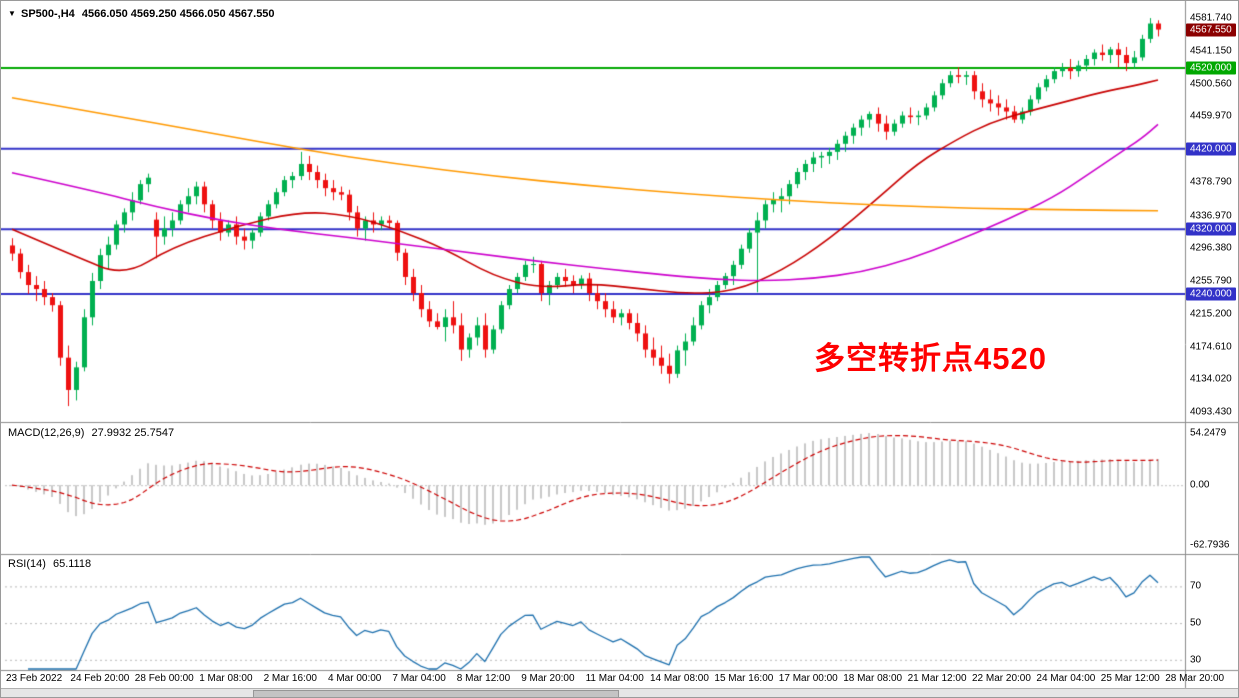 The width and height of the screenshot is (1239, 698). Describe the element at coordinates (436, 693) in the screenshot. I see `scrollbar-thumb` at that location.